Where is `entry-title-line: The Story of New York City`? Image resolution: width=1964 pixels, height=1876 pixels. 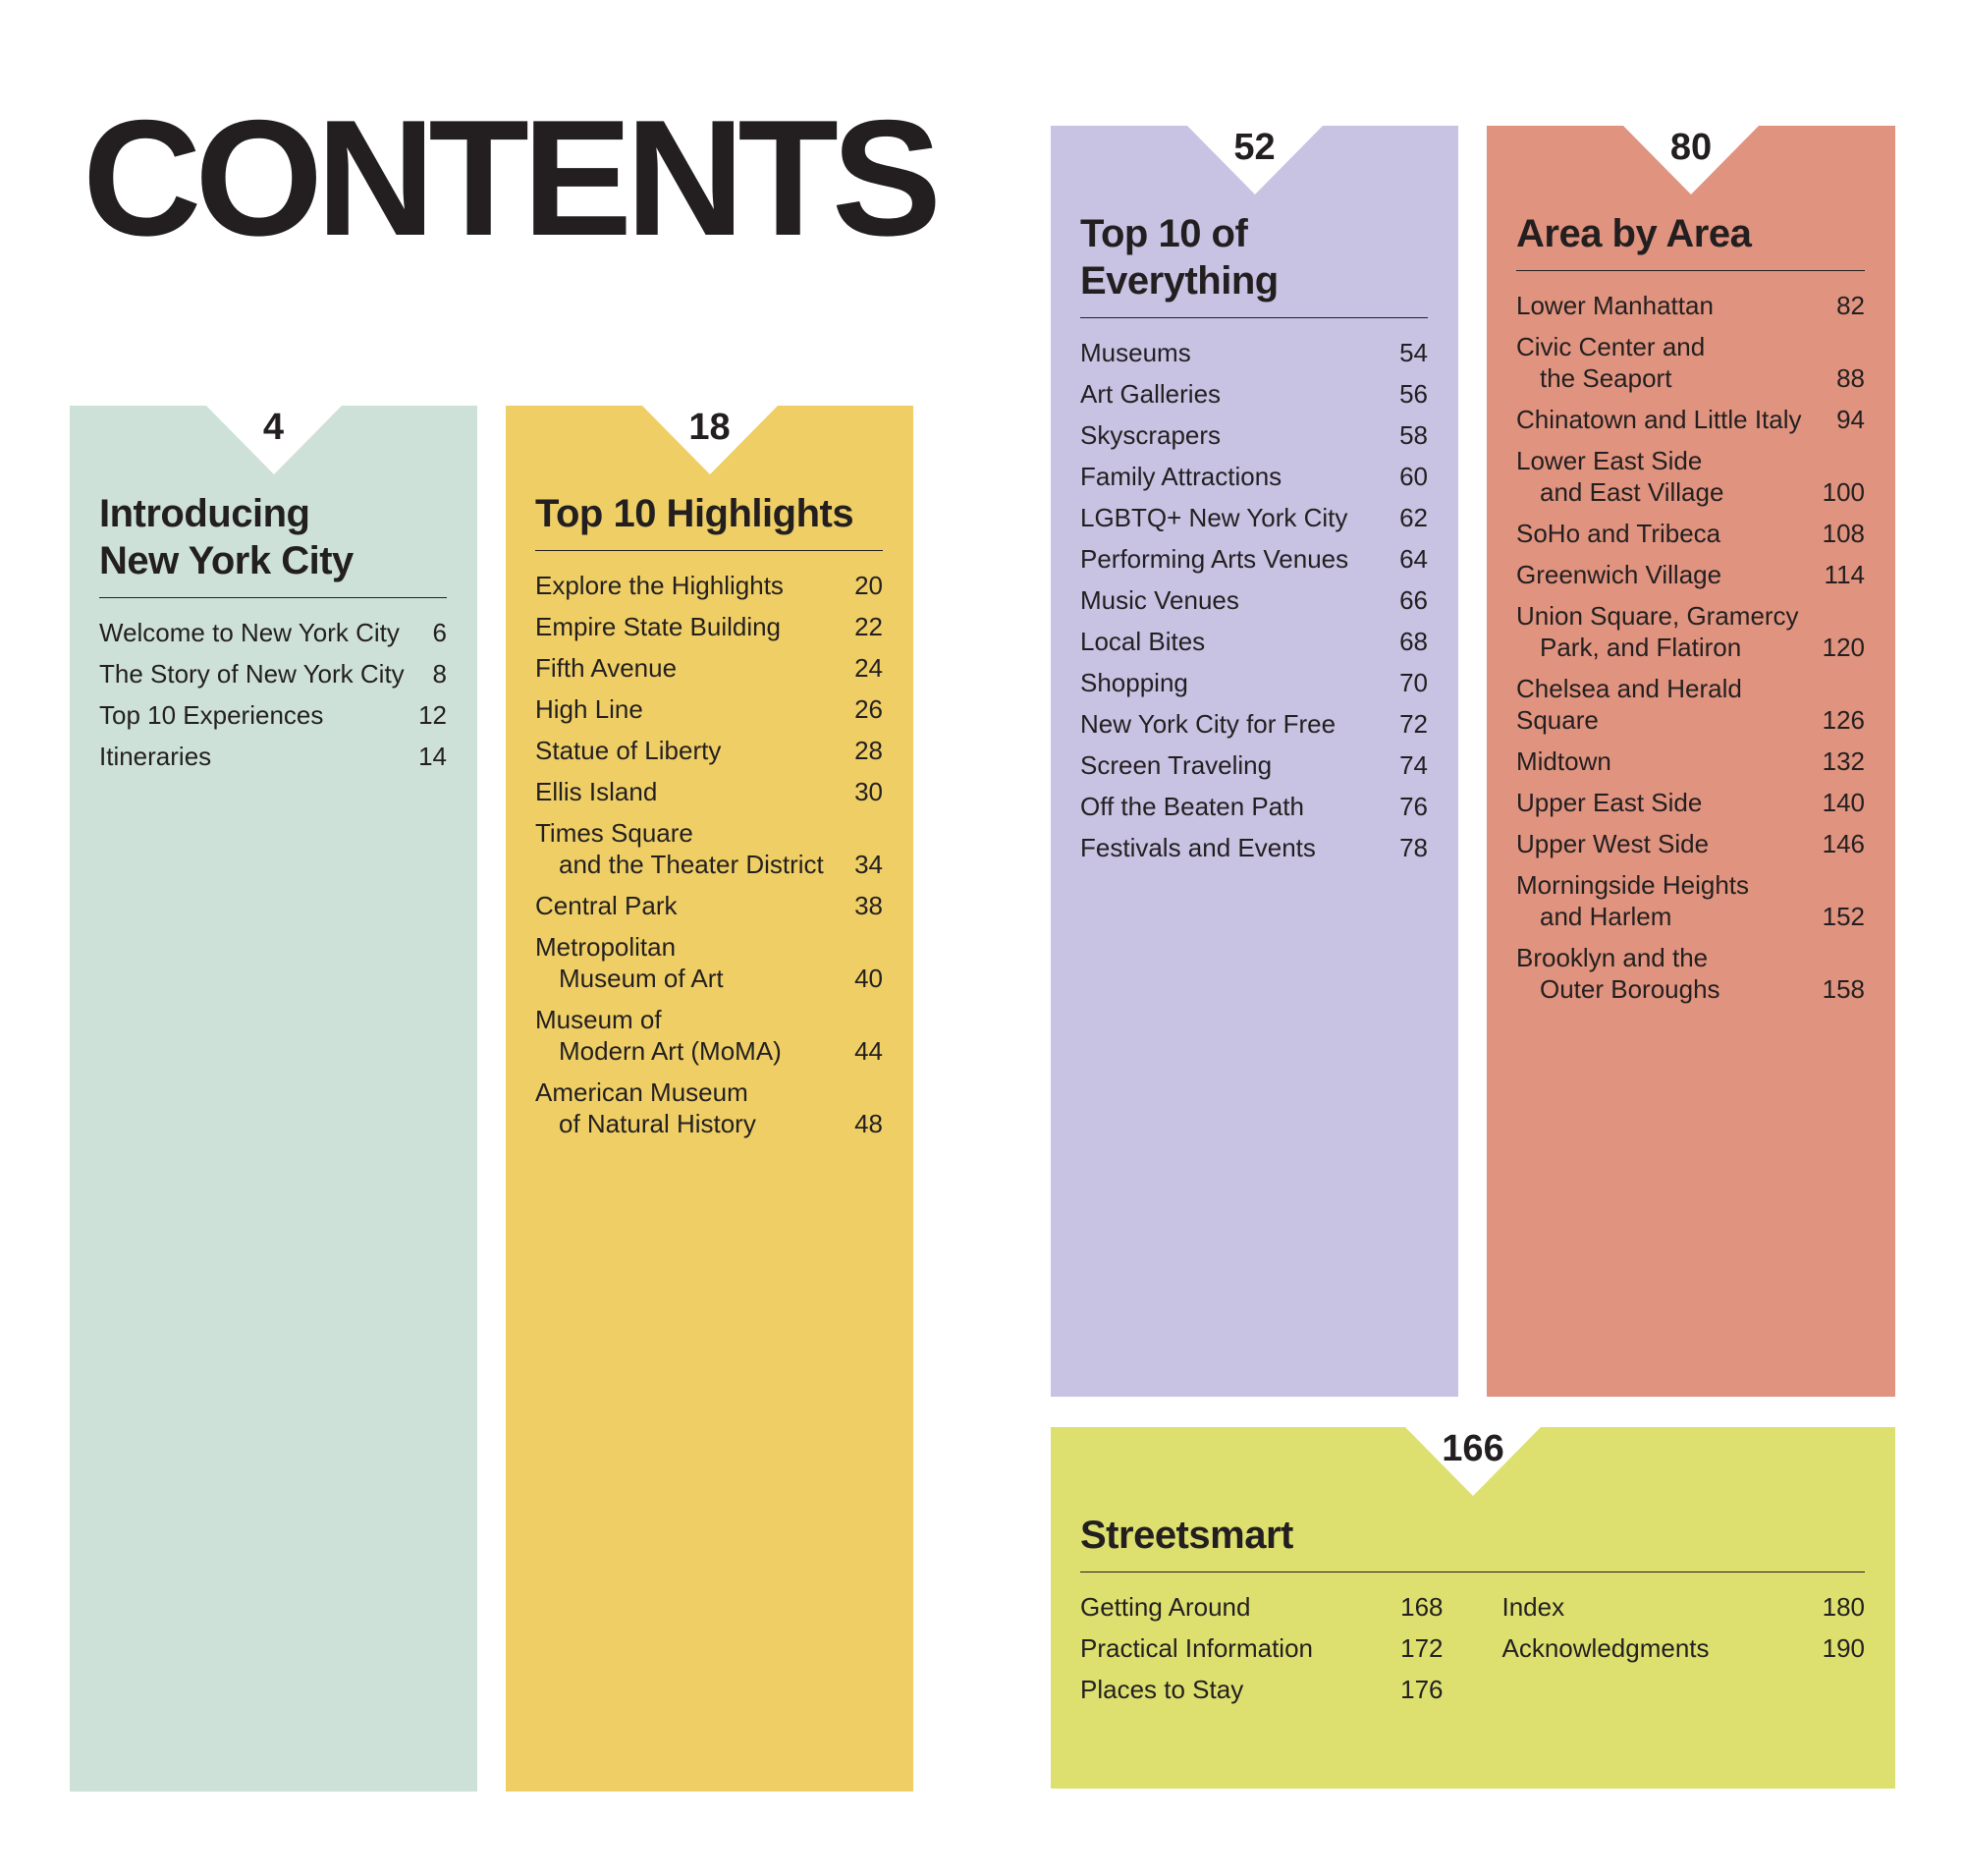
entry-title-line: The Story of New York City is located at coordinates (252, 674).